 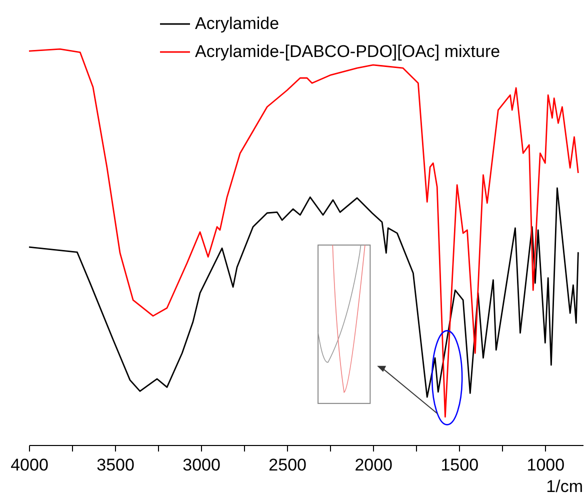 What do you see at coordinates (459, 465) in the screenshot?
I see `x-tick-label: 1500` at bounding box center [459, 465].